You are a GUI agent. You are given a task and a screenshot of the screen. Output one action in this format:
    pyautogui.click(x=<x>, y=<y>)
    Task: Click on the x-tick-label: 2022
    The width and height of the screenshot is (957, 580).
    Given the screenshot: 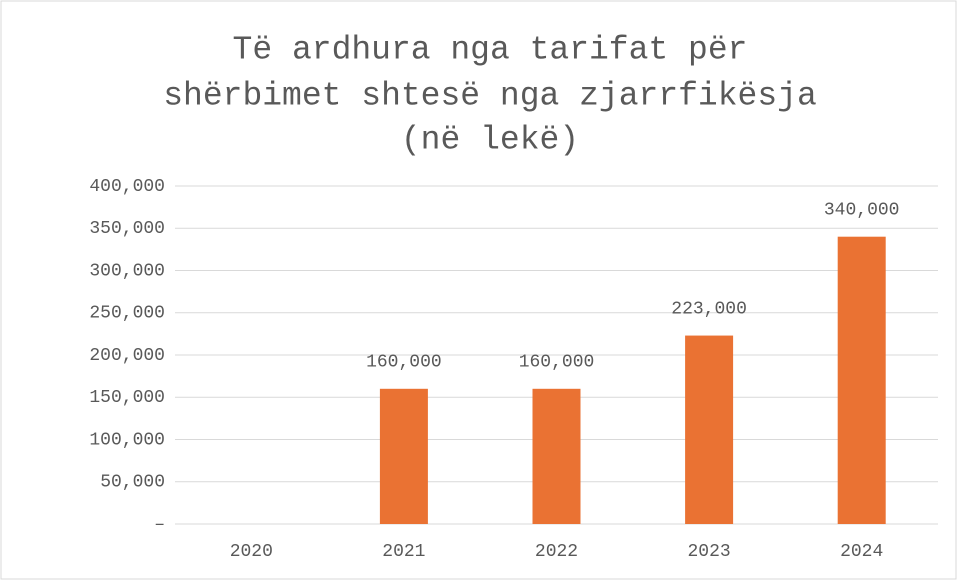 What is the action you would take?
    pyautogui.click(x=556, y=552)
    